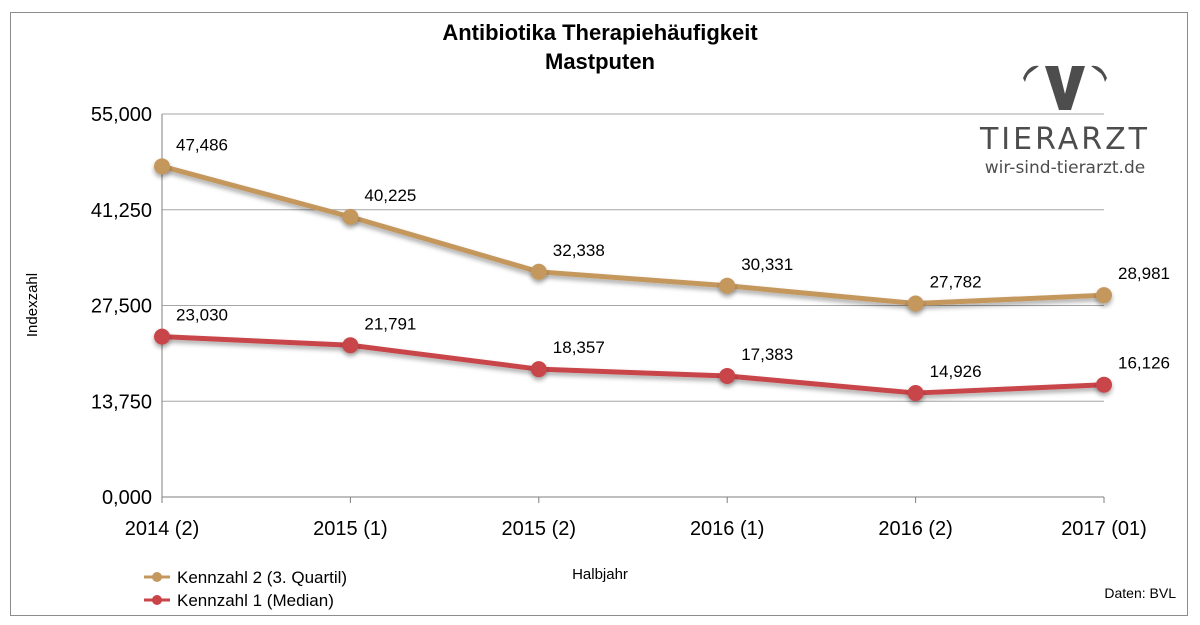 This screenshot has width=1200, height=625. I want to click on data-label: 17,383, so click(767, 354).